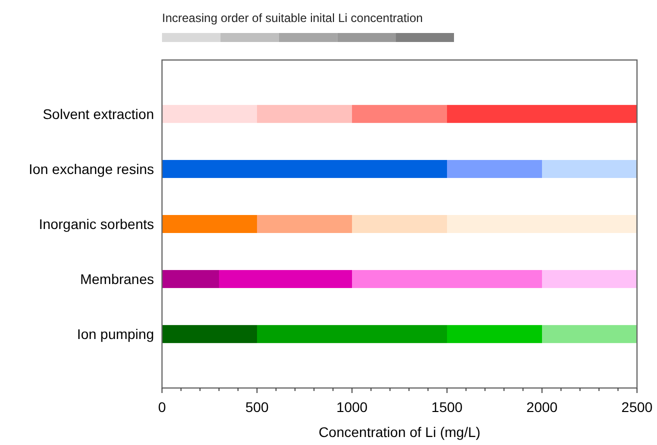 This screenshot has height=445, width=657. I want to click on x-tick-label: 0, so click(162, 407).